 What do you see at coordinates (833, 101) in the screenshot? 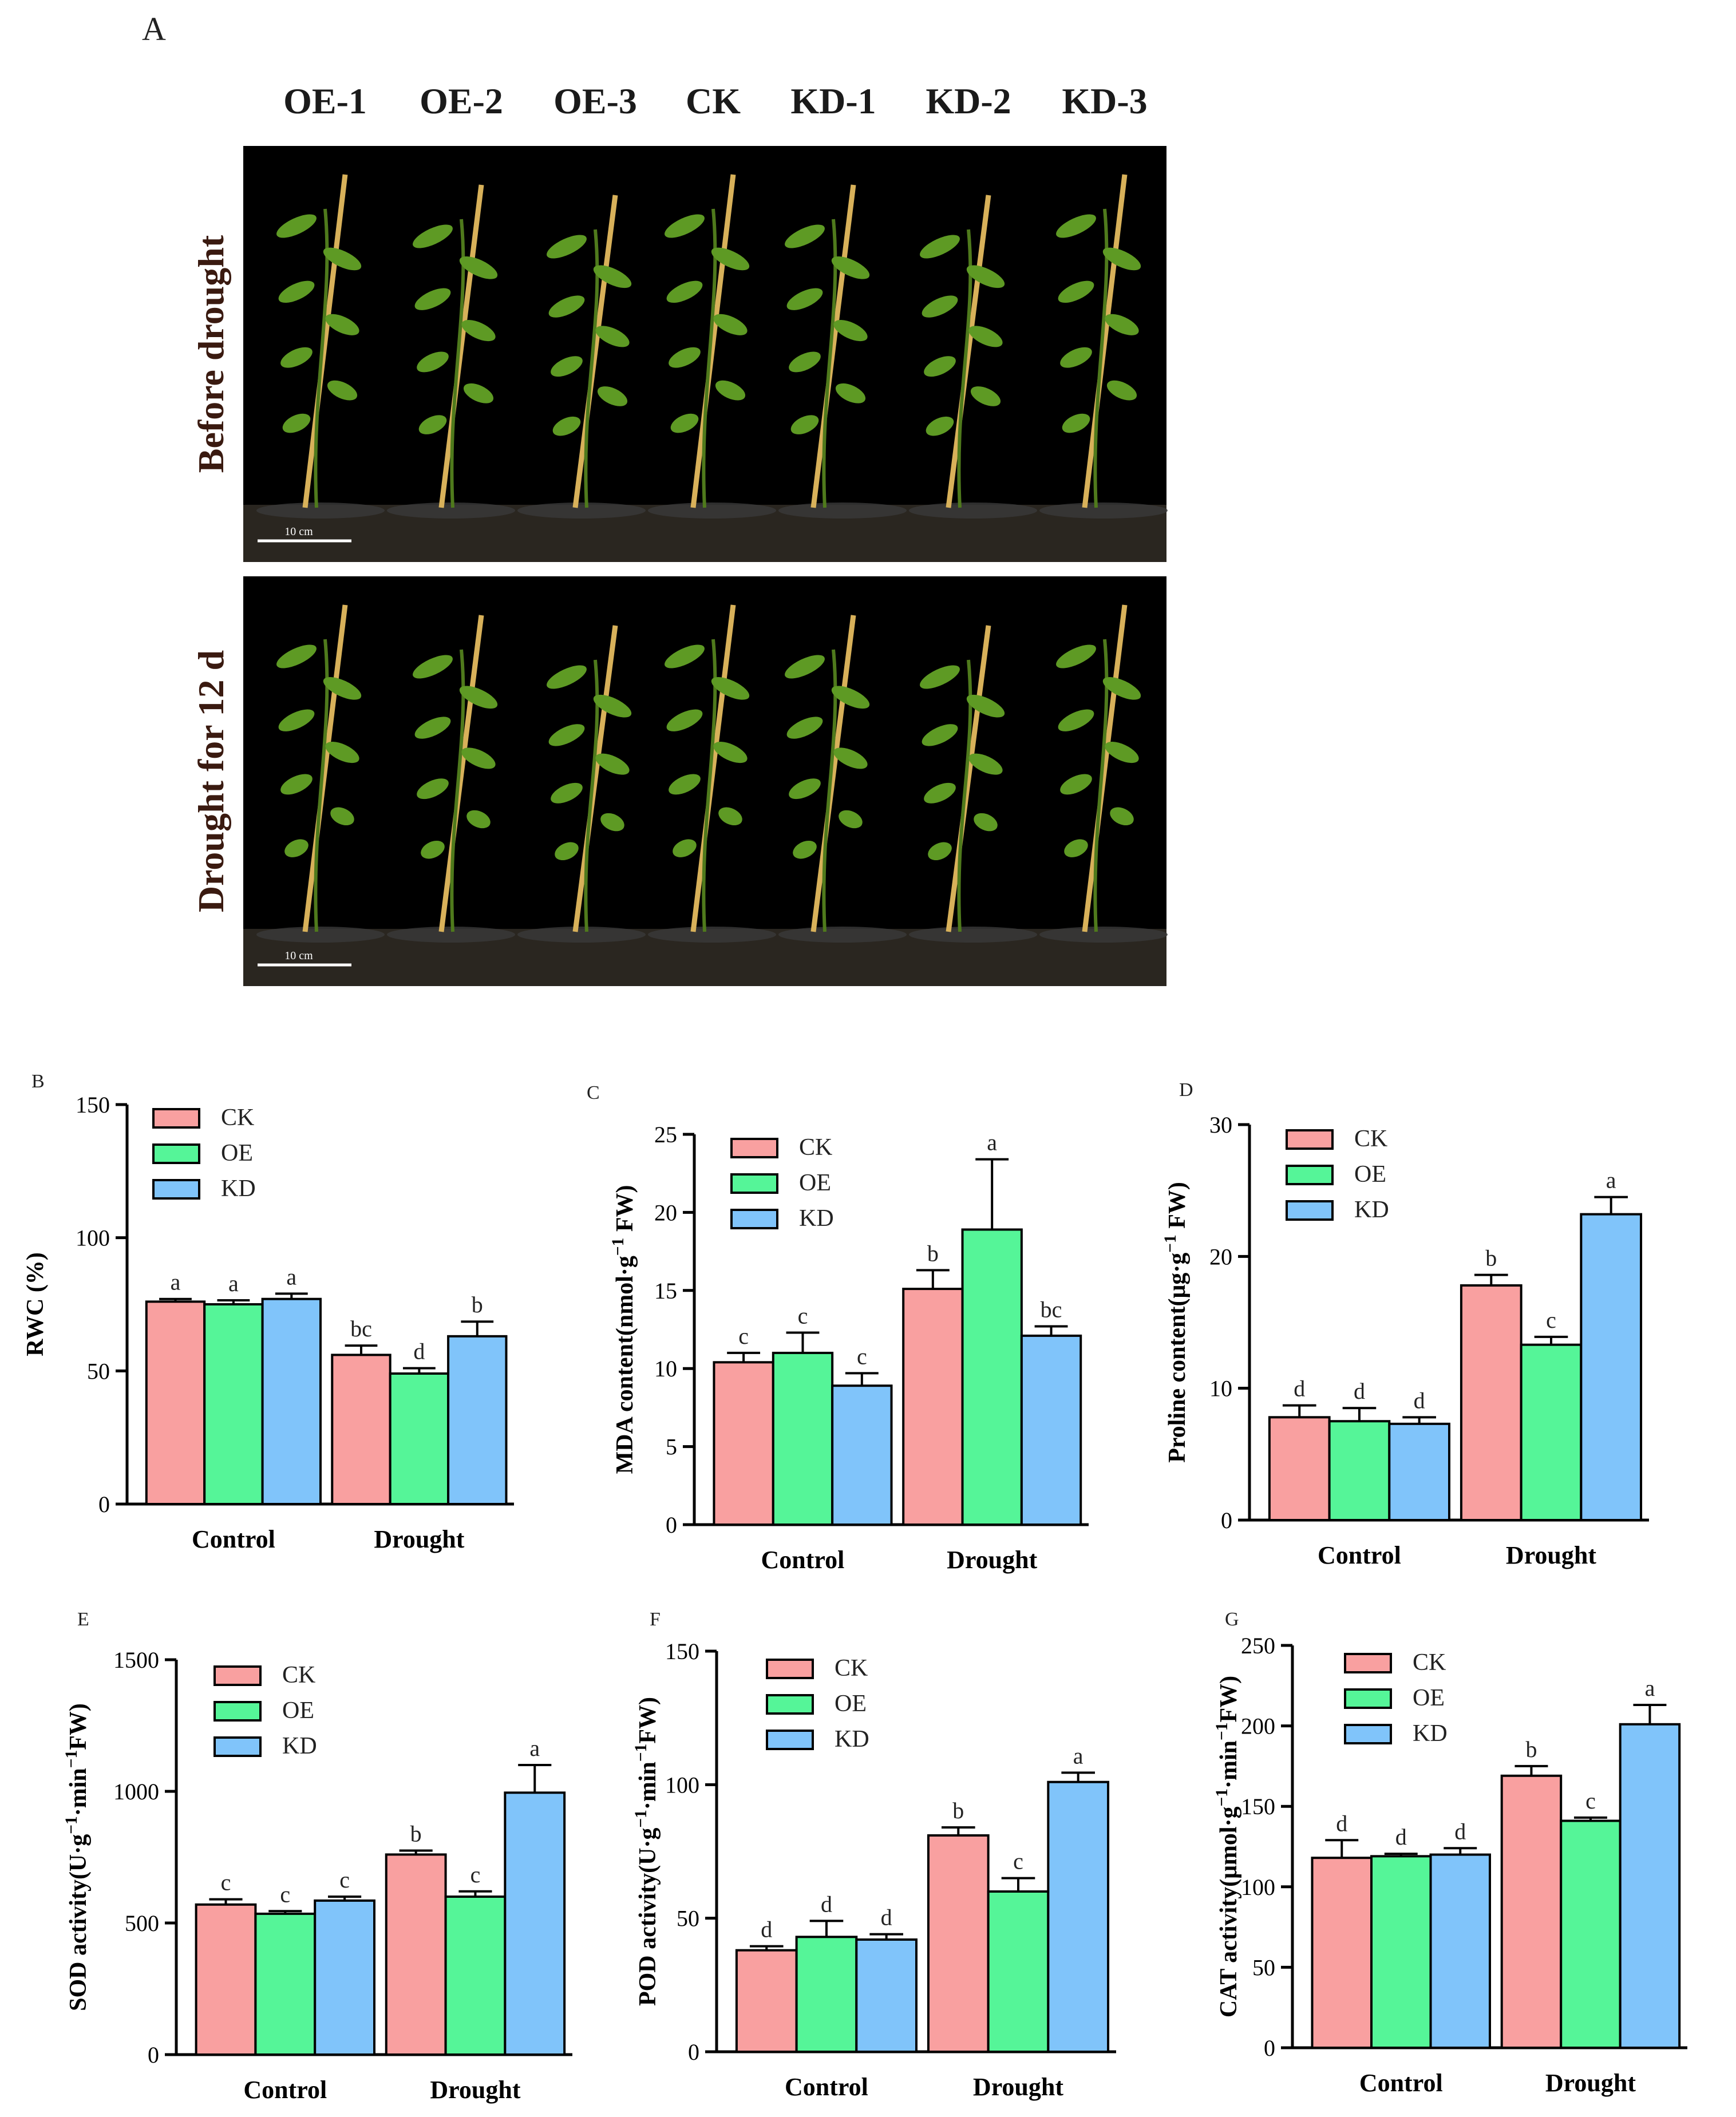
I see `genotype-label: KD-1` at bounding box center [833, 101].